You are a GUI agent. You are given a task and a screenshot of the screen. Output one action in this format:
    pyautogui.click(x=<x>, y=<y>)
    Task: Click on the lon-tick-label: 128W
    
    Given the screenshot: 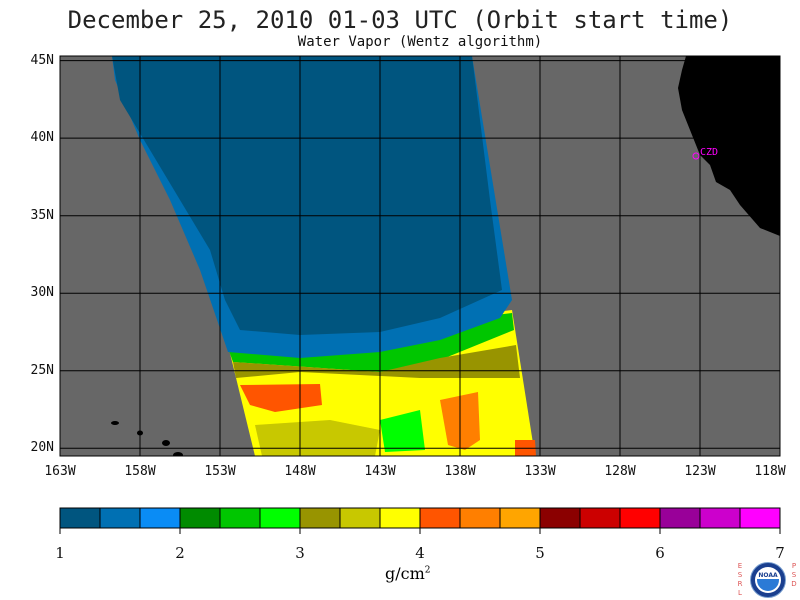 What is the action you would take?
    pyautogui.click(x=620, y=471)
    